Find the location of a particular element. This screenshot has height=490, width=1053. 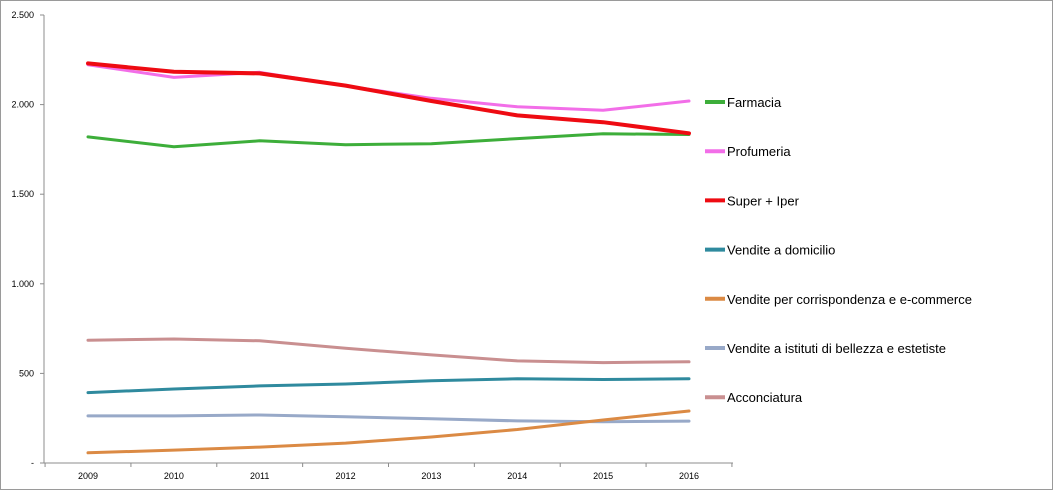

x-tick-label: 2014 is located at coordinates (517, 476).